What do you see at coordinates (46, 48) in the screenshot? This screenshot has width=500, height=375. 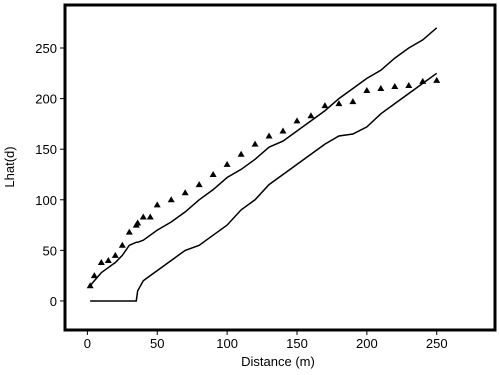 I see `y-tick-label: 250` at bounding box center [46, 48].